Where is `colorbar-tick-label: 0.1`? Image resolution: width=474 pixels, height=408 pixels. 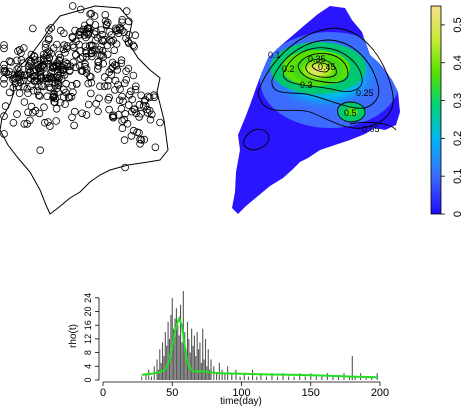 colorbar-tick-label: 0.1 is located at coordinates (458, 176).